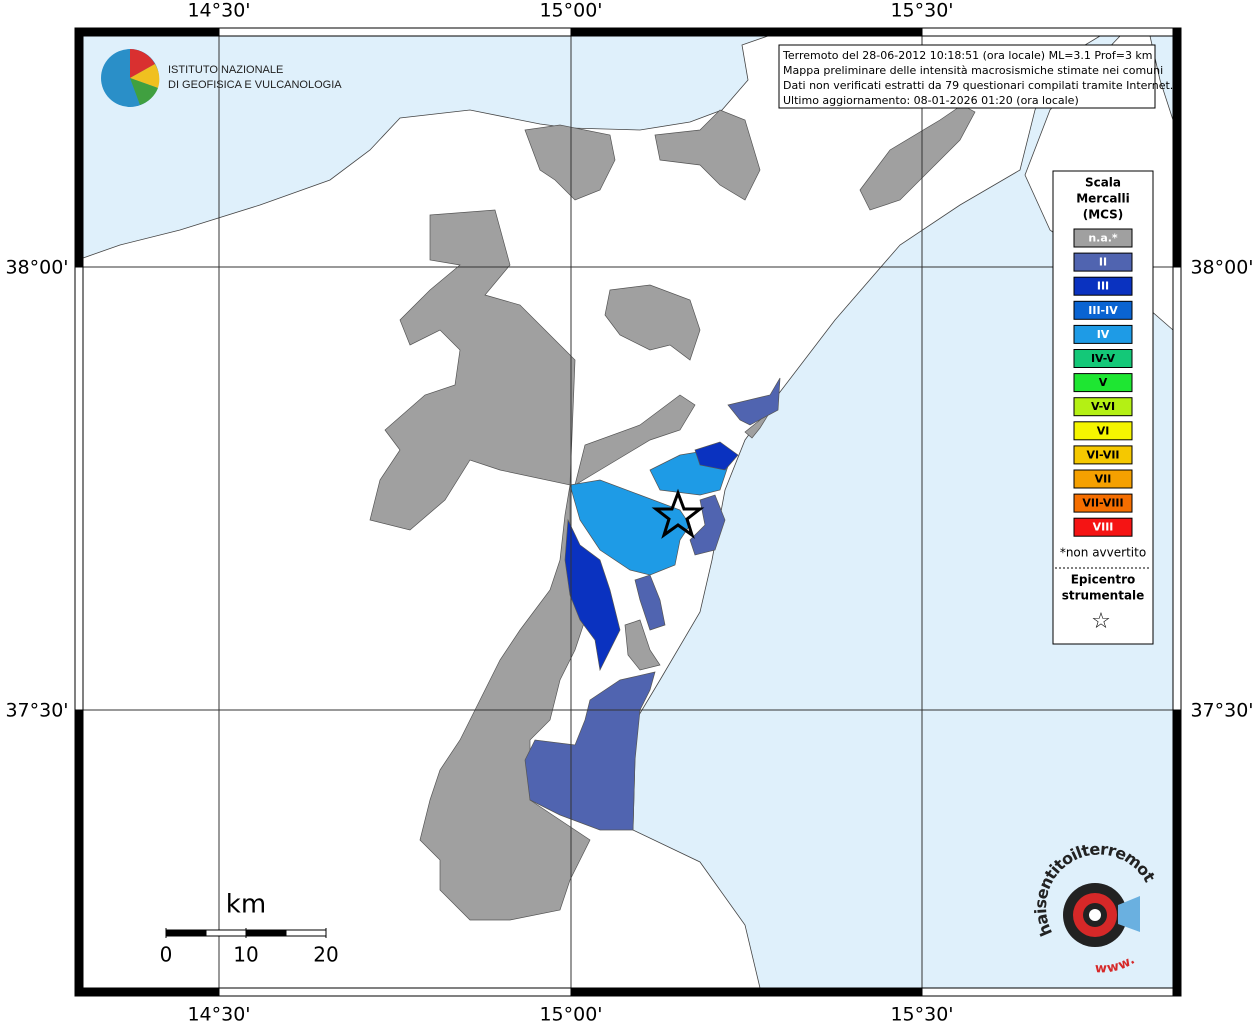 The height and width of the screenshot is (1028, 1255). Describe the element at coordinates (36, 268) in the screenshot. I see `lat-label: 38°00'` at that location.